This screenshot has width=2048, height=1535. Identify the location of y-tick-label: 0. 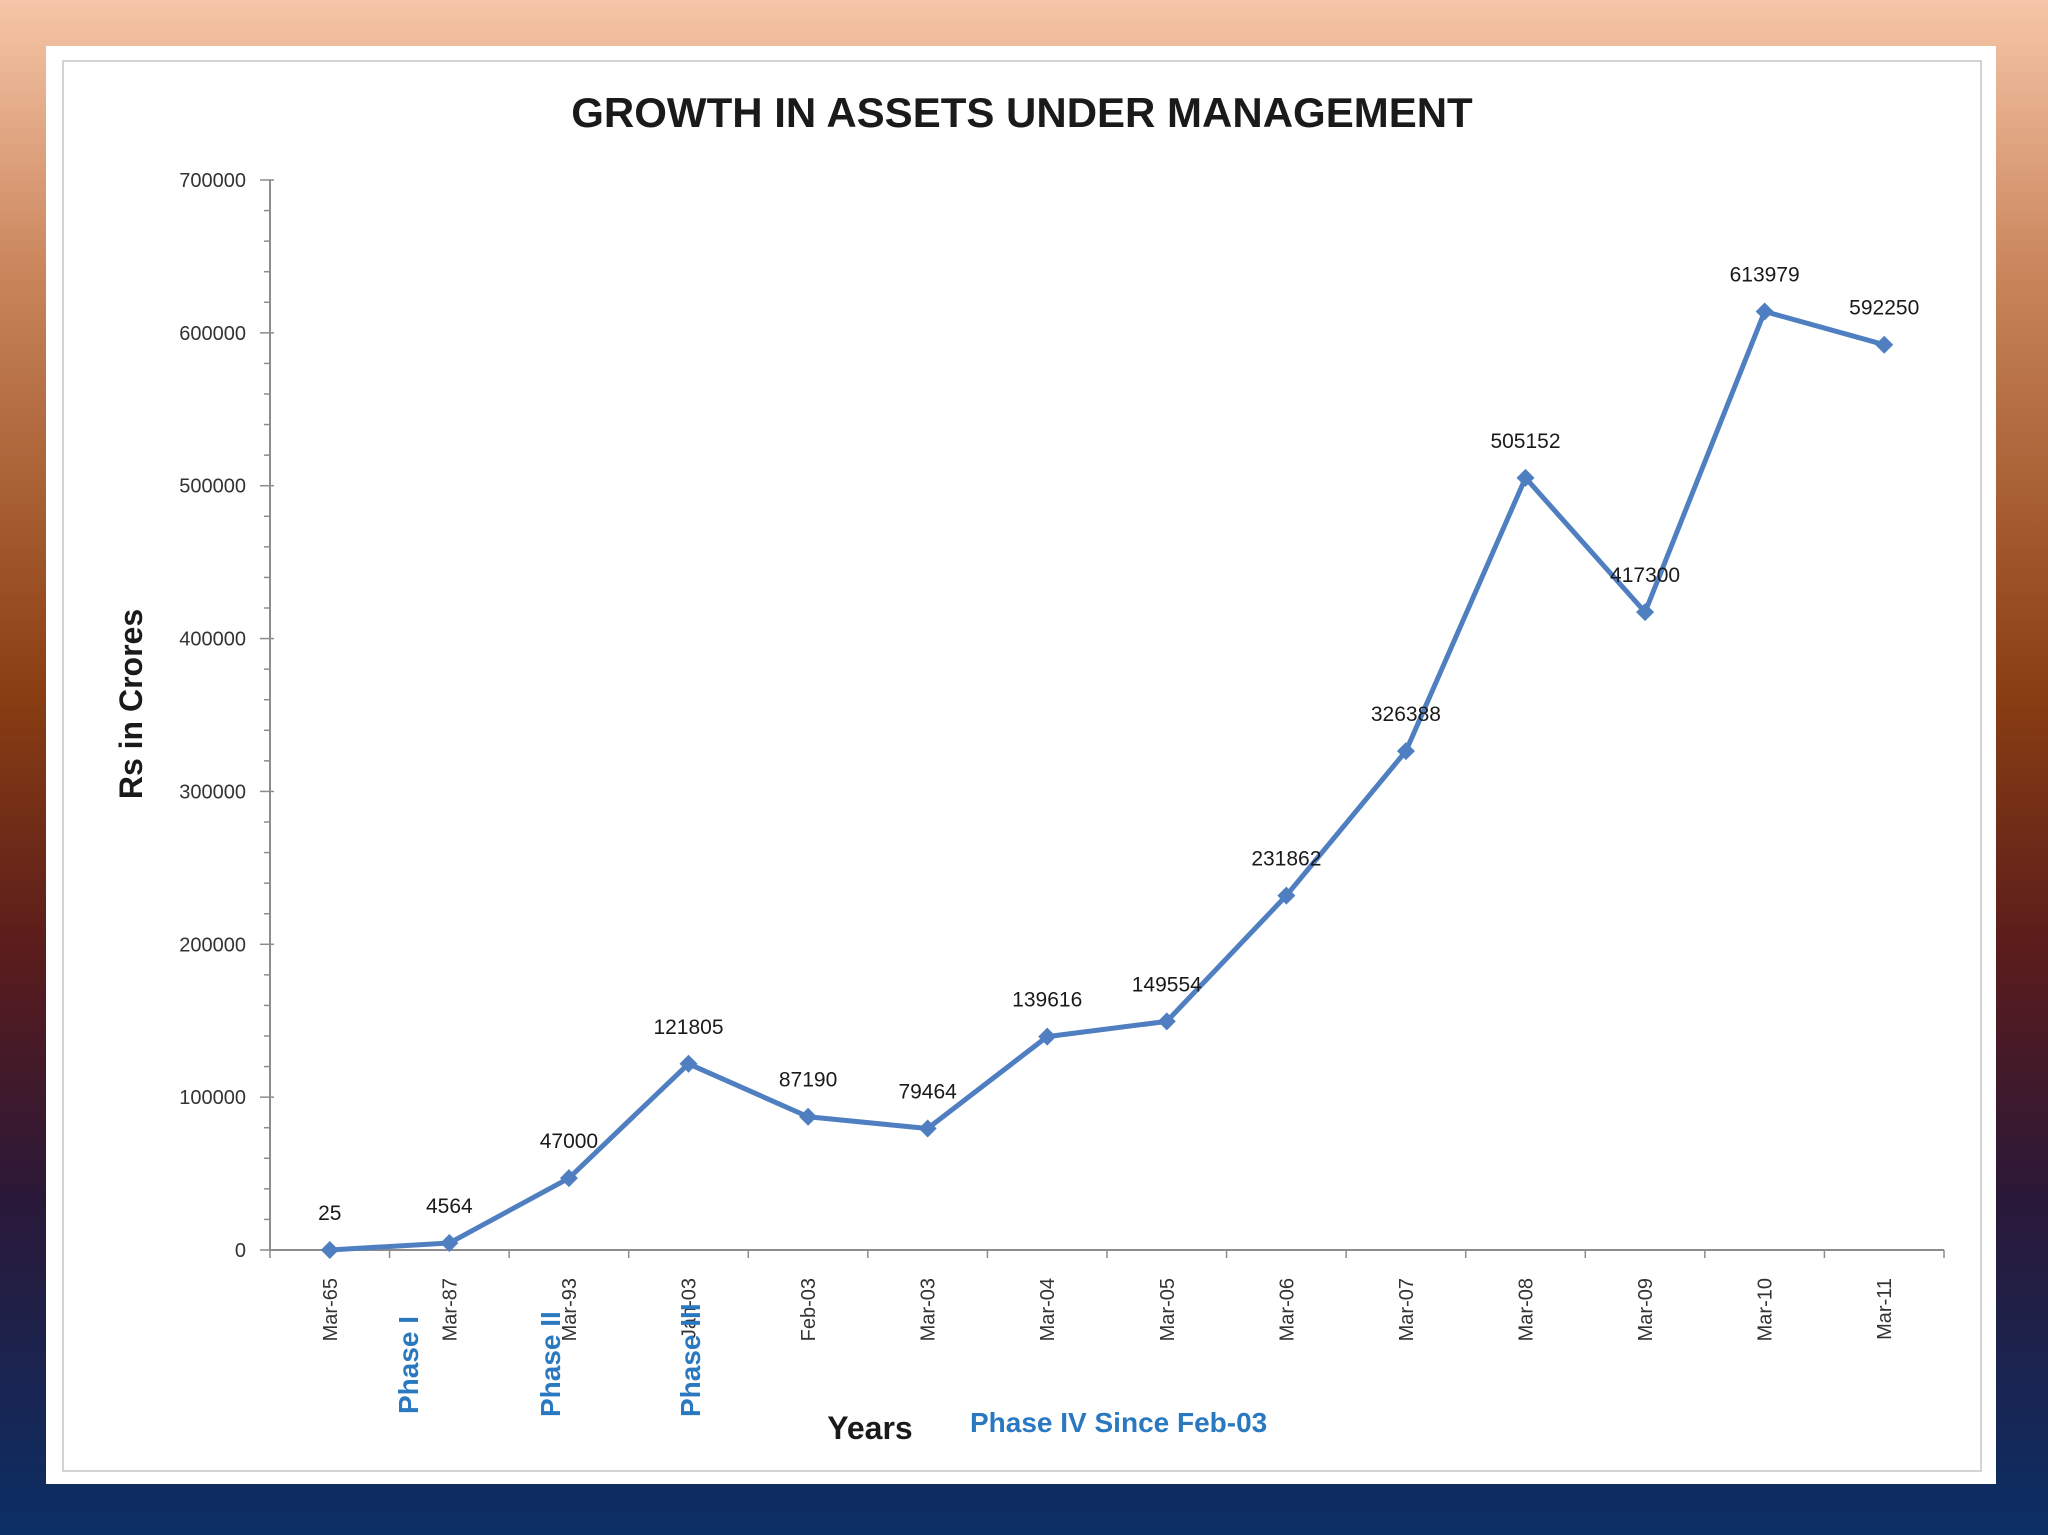
(240, 1251).